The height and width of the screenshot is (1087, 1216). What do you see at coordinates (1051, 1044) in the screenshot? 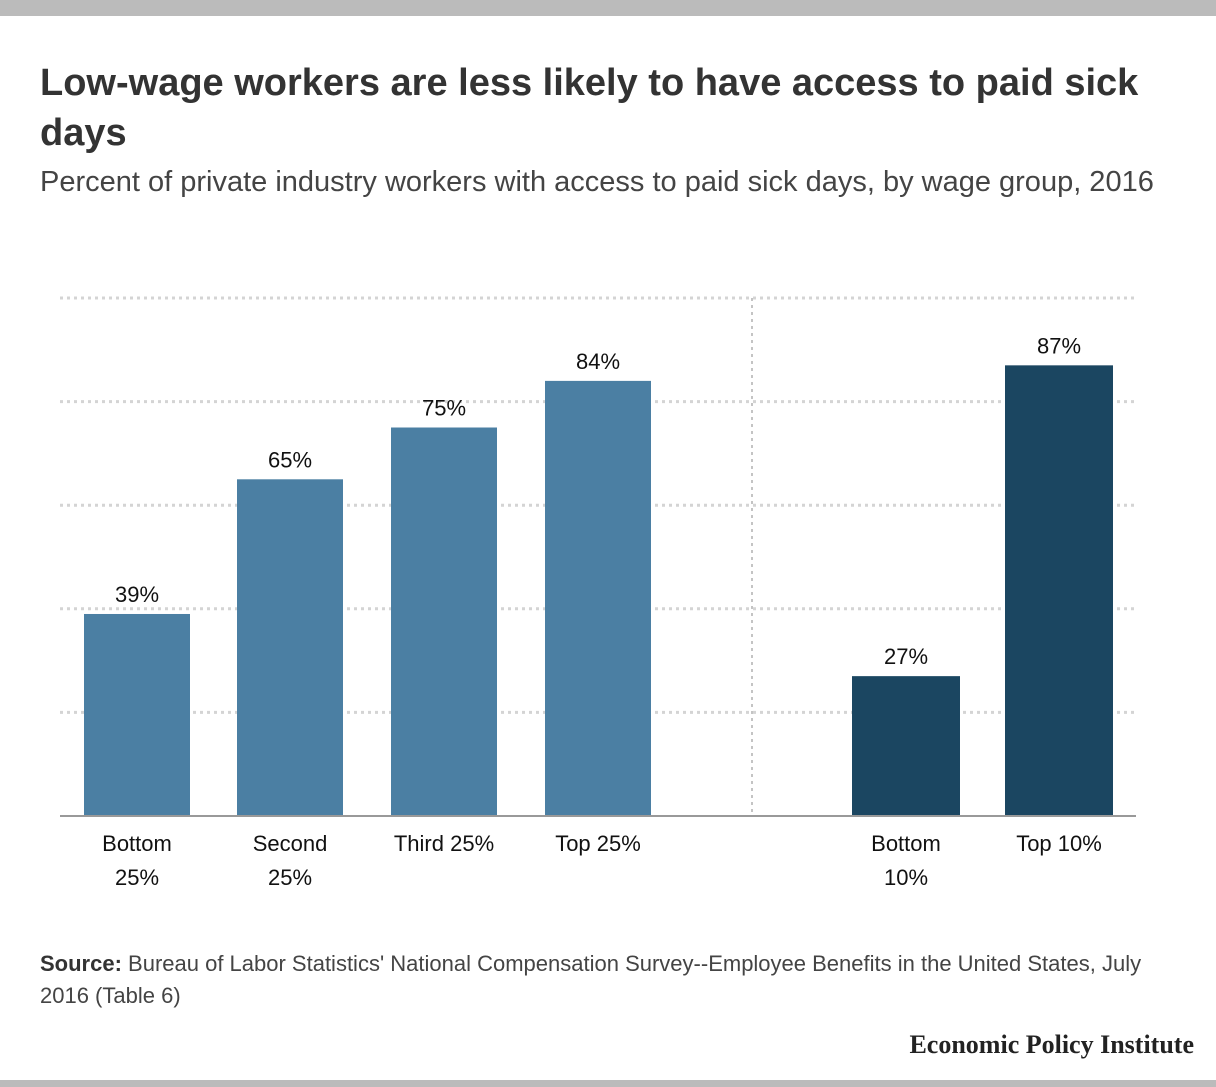
I see `brand-logo: Economic Policy Institute` at bounding box center [1051, 1044].